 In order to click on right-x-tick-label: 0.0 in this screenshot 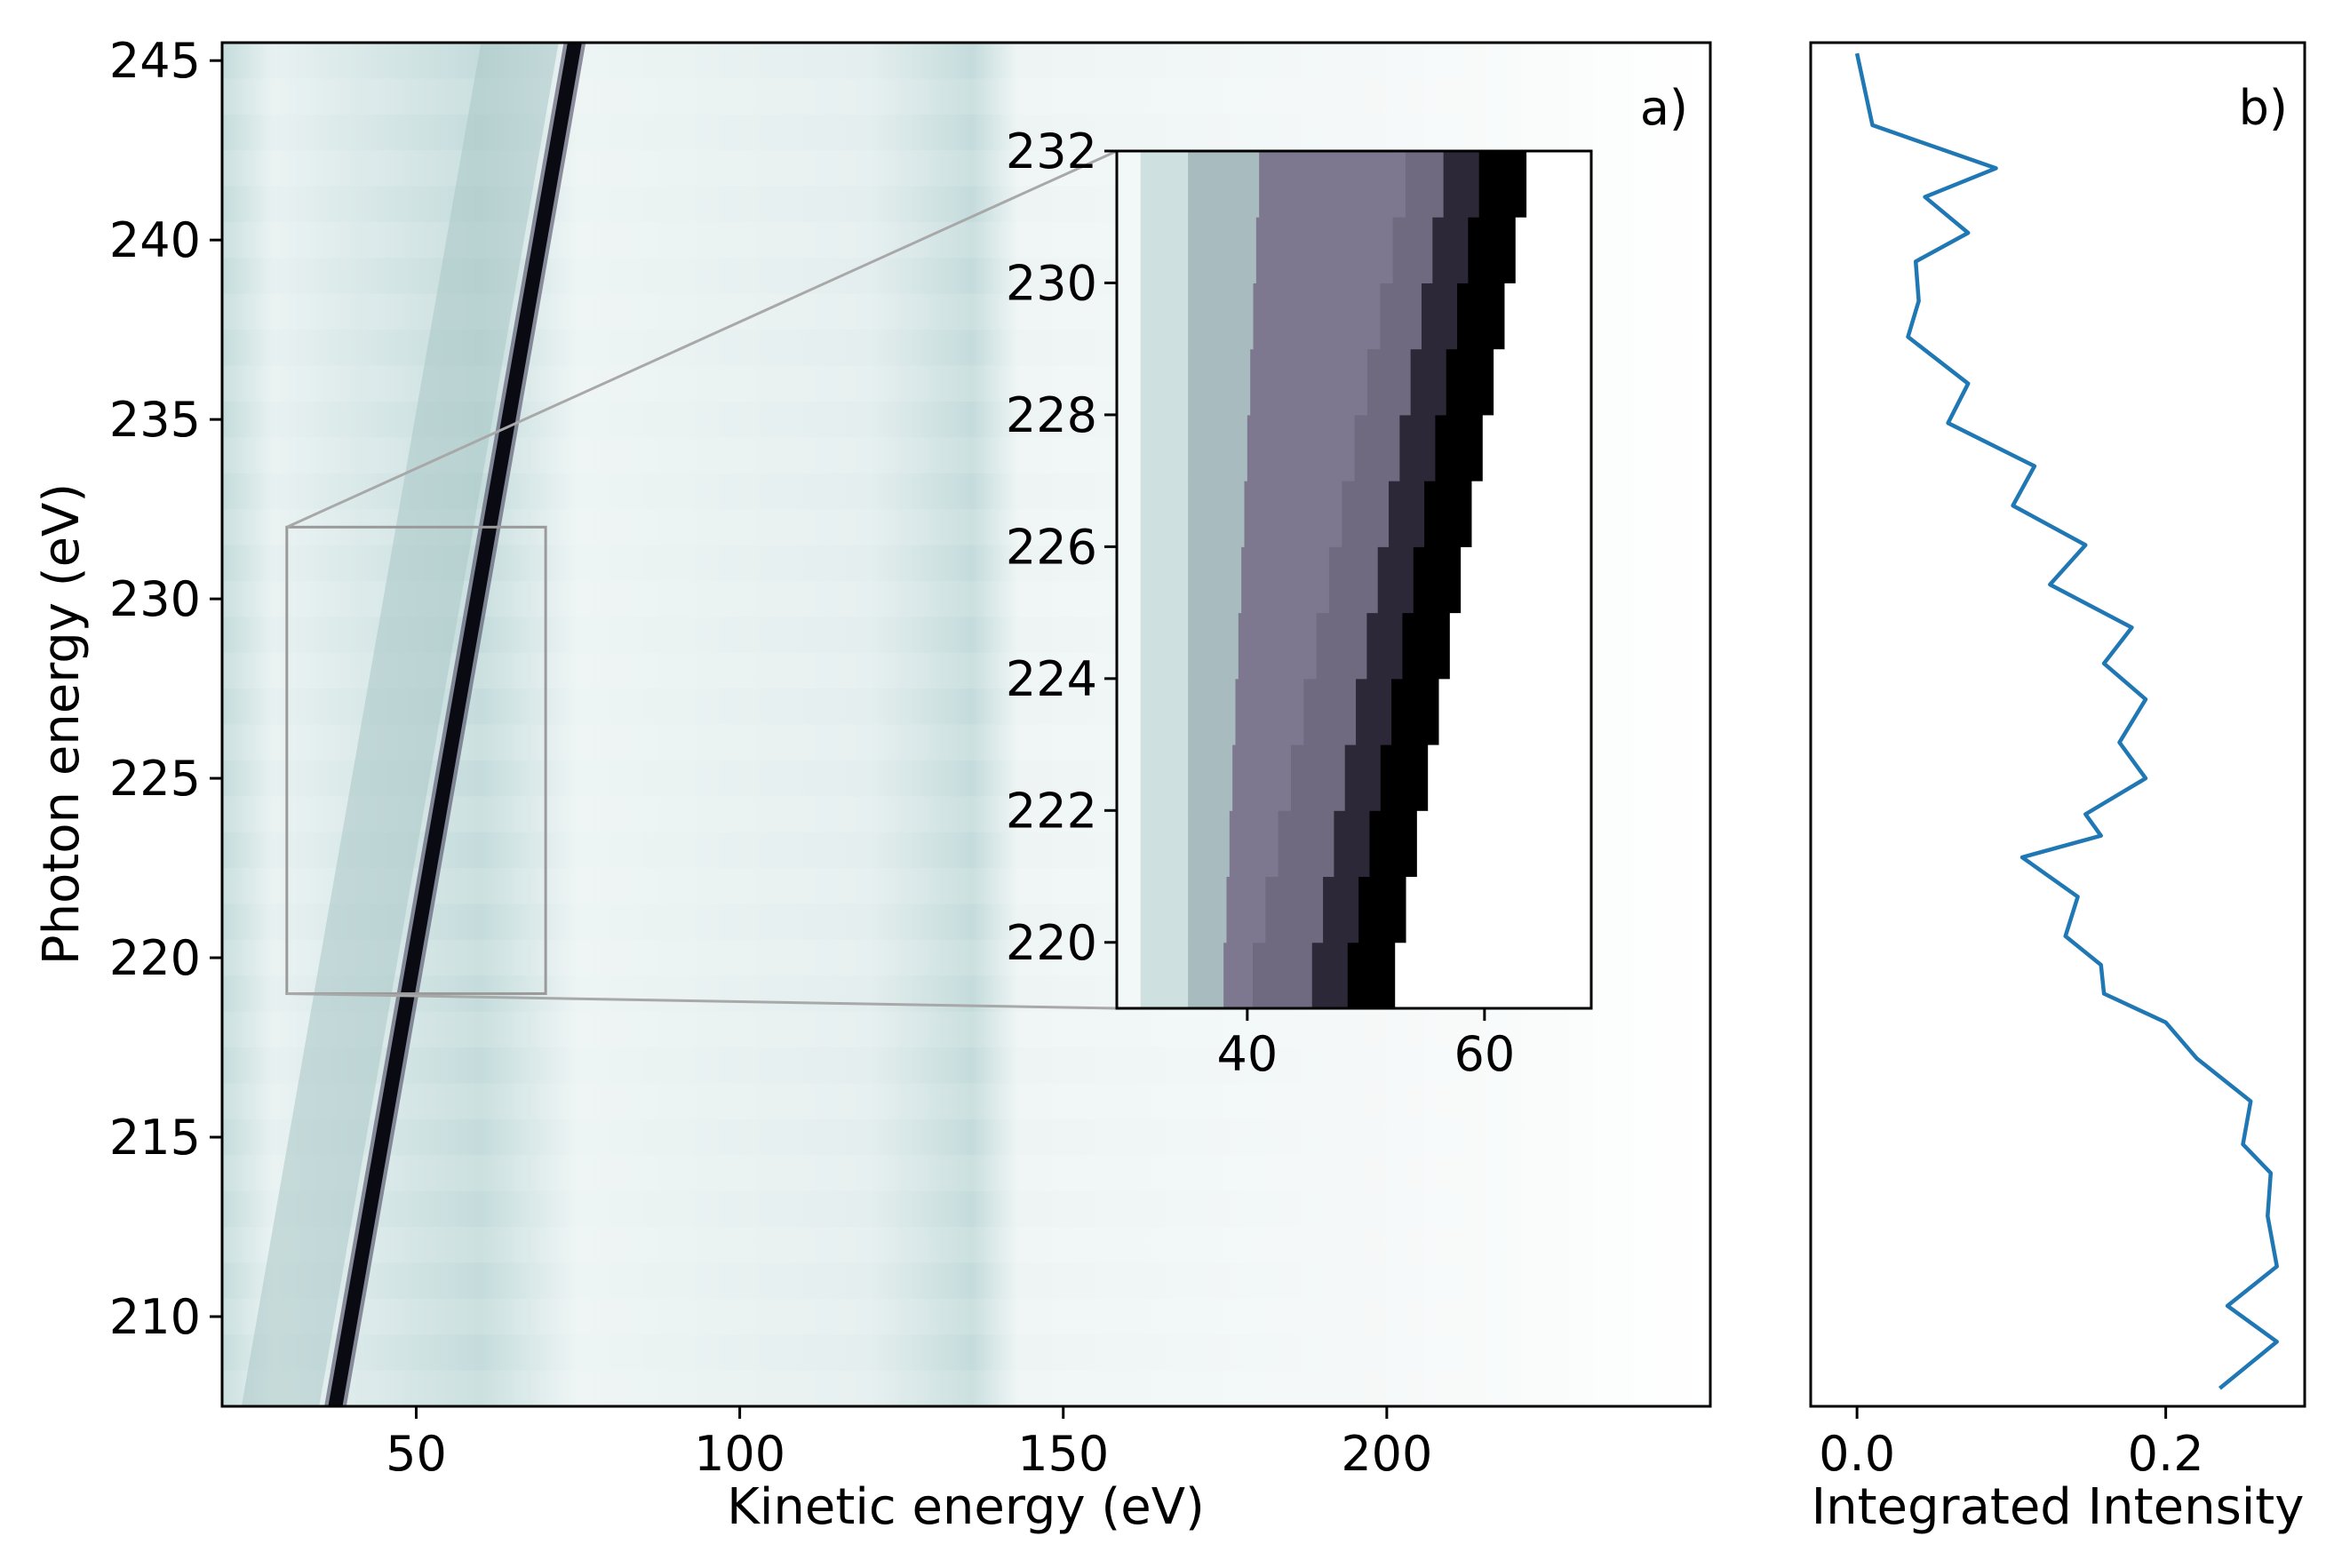, I will do `click(1857, 1454)`.